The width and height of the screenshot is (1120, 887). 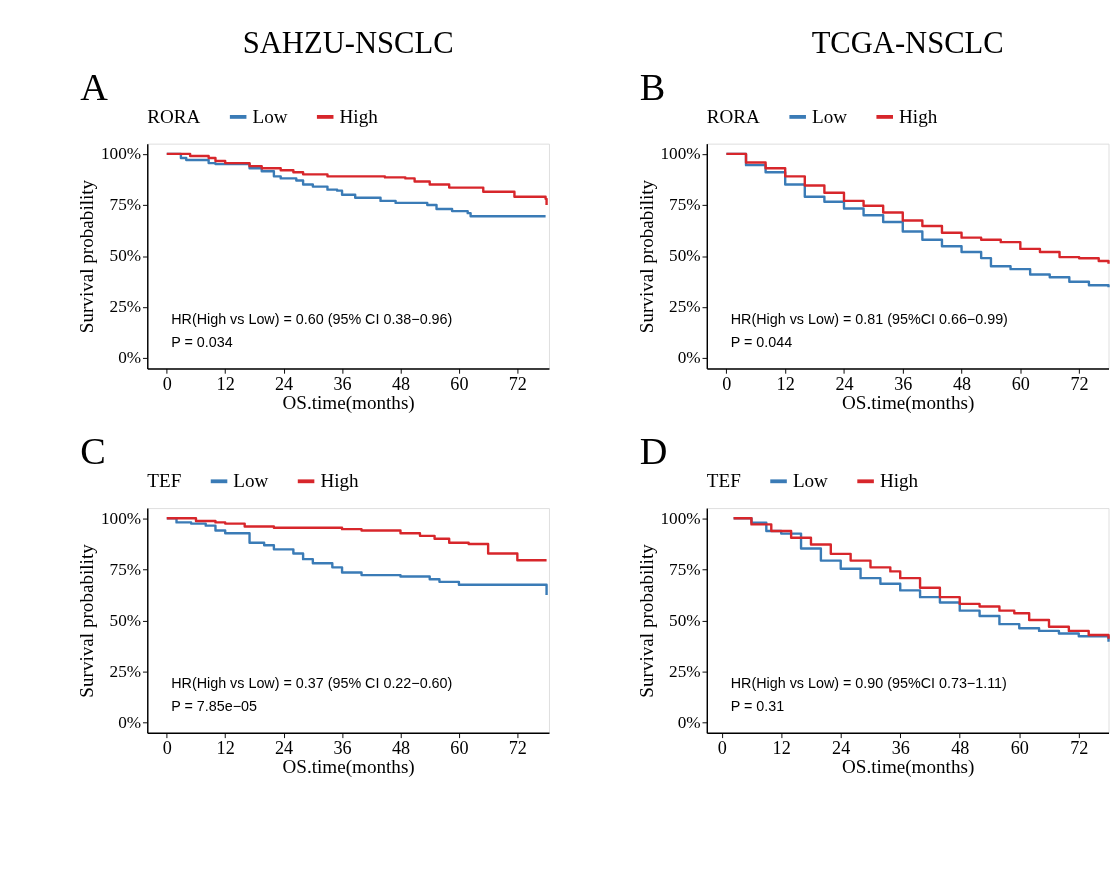 What do you see at coordinates (907, 42) in the screenshot?
I see `chart-title: TCGA-NSCLC` at bounding box center [907, 42].